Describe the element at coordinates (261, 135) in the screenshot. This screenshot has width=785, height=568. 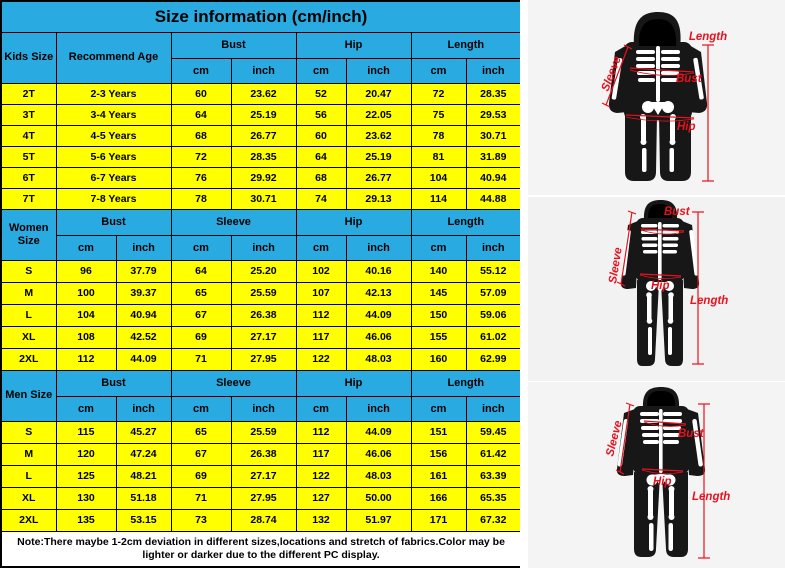
I see `kids-size-row: 4T 4-5 Years 68 26.77 60 23.62 78 30.71` at that location.